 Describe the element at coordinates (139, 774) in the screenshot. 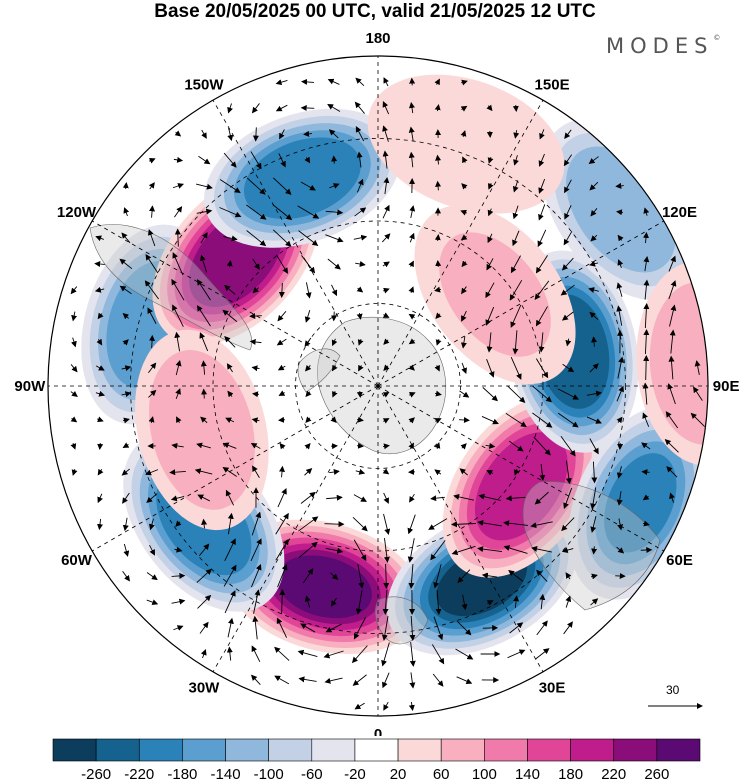

I see `colorbar-tick-label: -220` at that location.